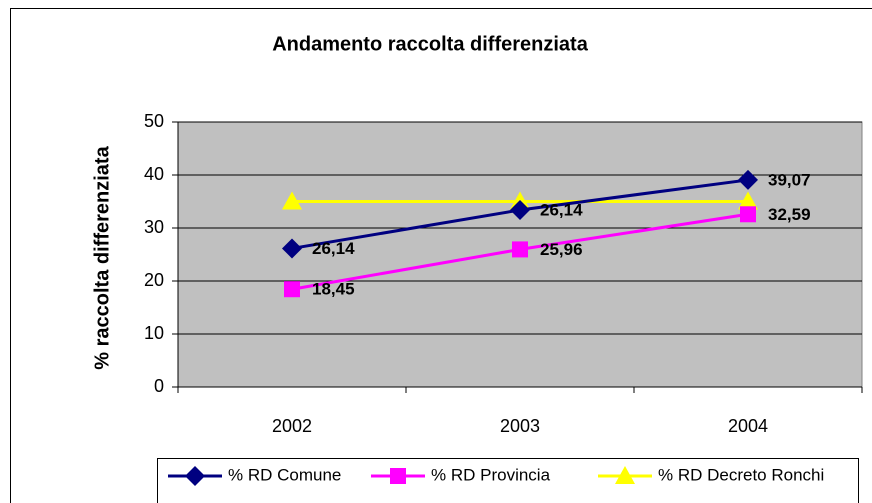 The width and height of the screenshot is (872, 503). I want to click on data-label: 26,14, so click(333, 248).